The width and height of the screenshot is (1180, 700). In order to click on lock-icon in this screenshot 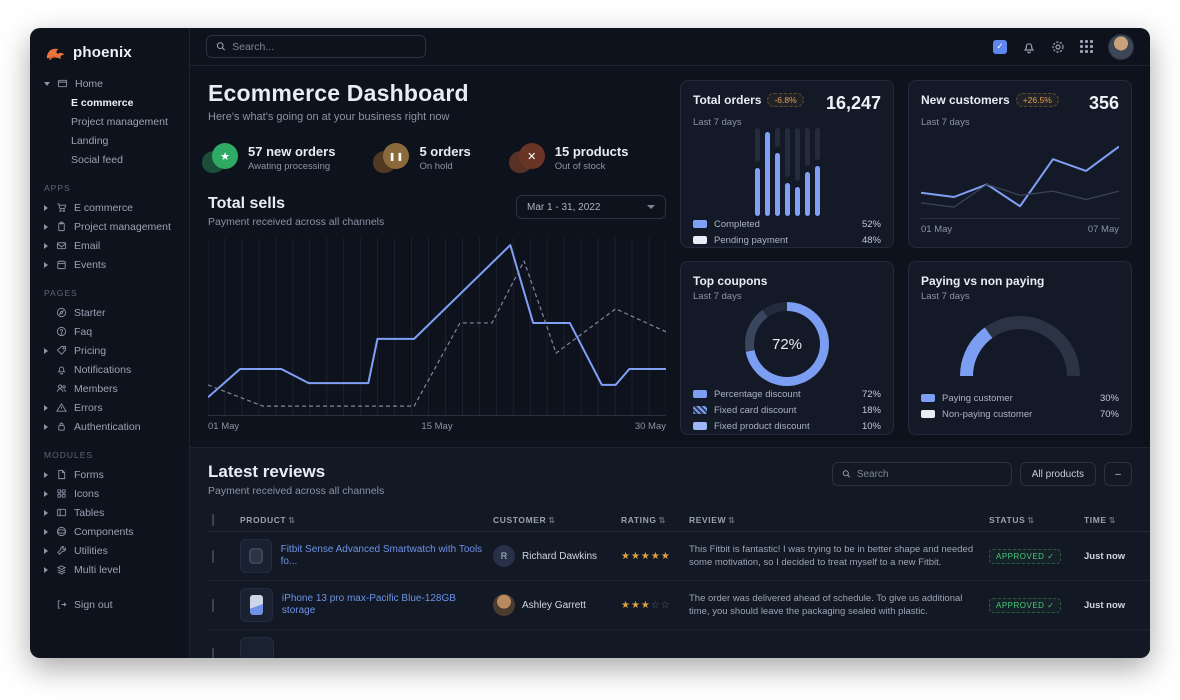, I will do `click(61, 426)`.